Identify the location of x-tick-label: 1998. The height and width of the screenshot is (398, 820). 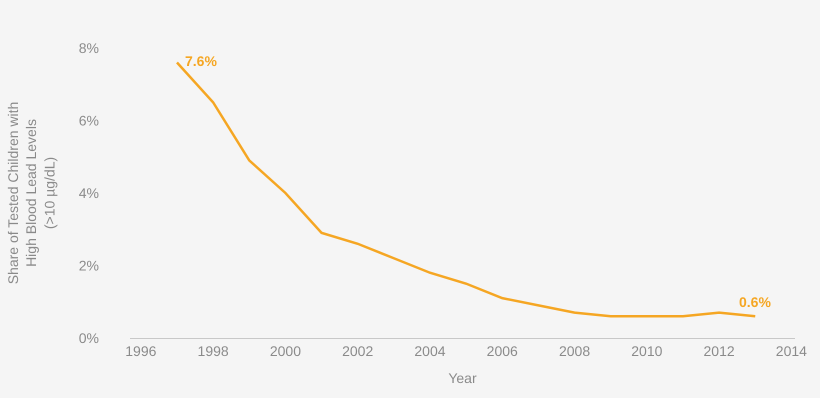
(213, 350).